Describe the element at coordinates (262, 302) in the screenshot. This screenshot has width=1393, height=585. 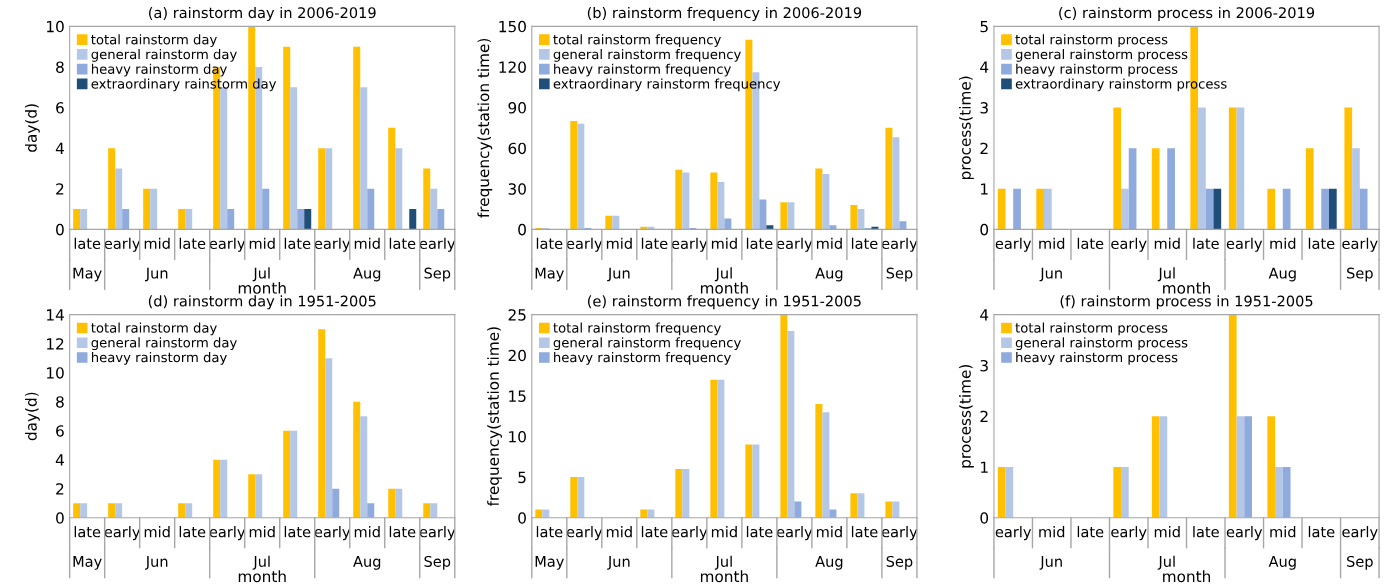
I see `chart-title: (d) rainstorm day in 1951-2005` at that location.